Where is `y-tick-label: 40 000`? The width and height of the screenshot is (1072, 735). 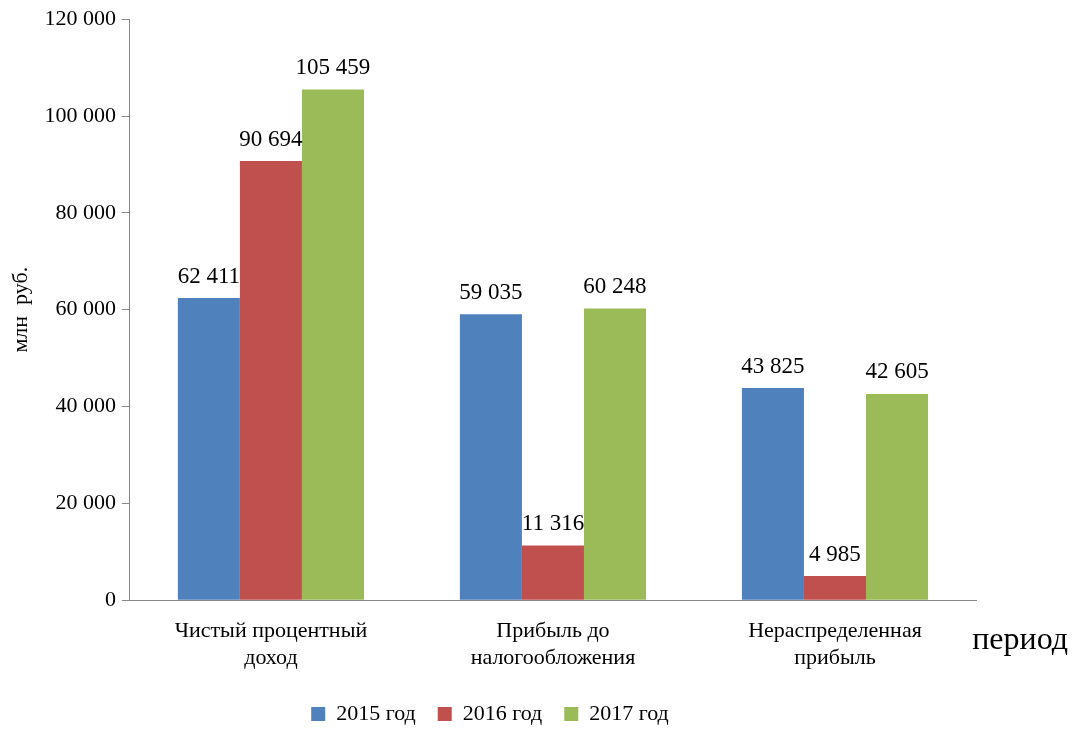 y-tick-label: 40 000 is located at coordinates (85, 405).